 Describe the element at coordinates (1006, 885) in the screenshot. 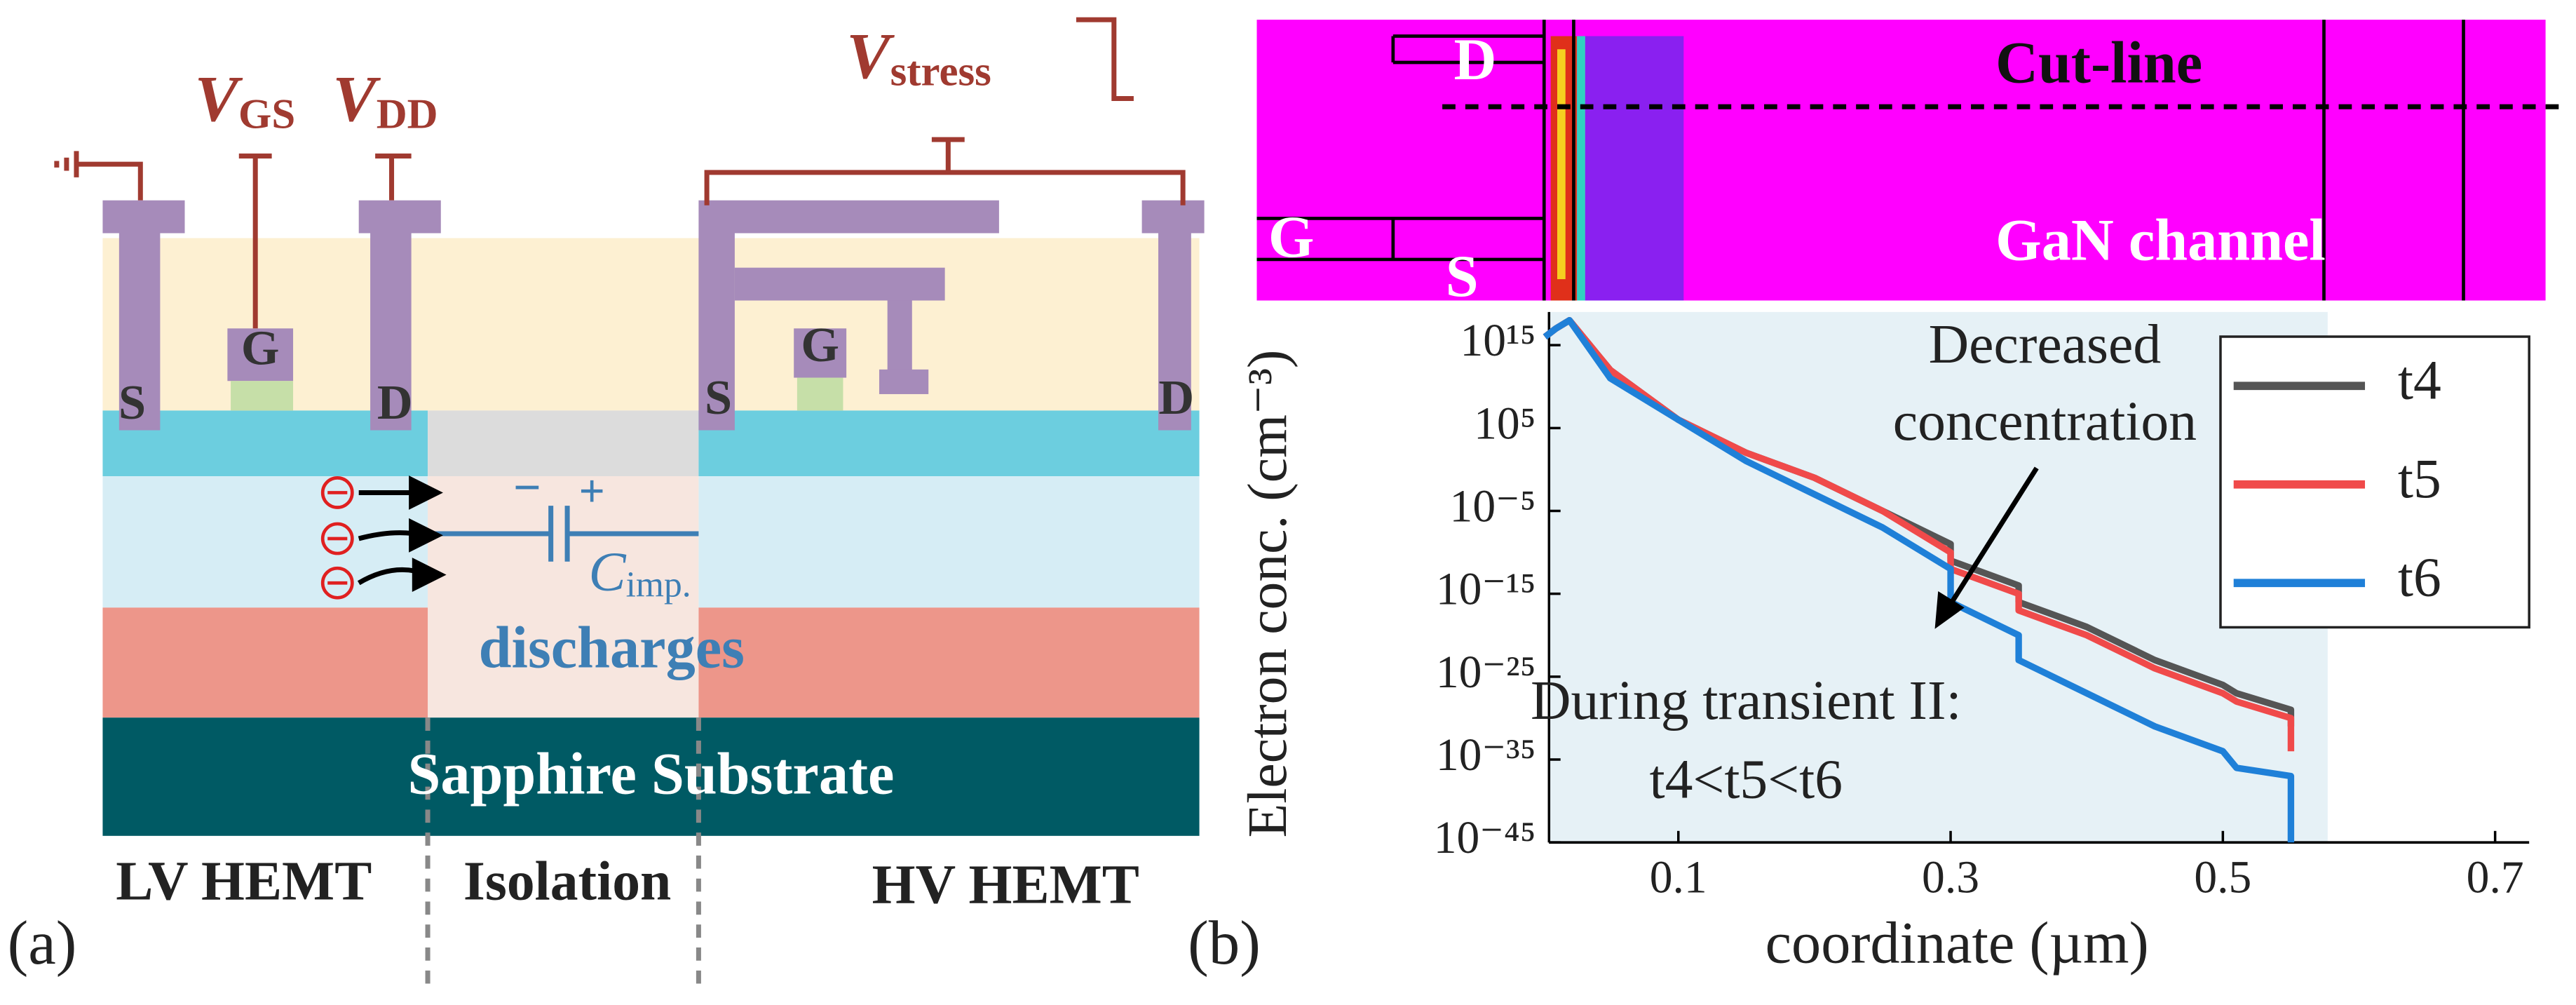

I see `region-labels-part: HV HEMT` at that location.